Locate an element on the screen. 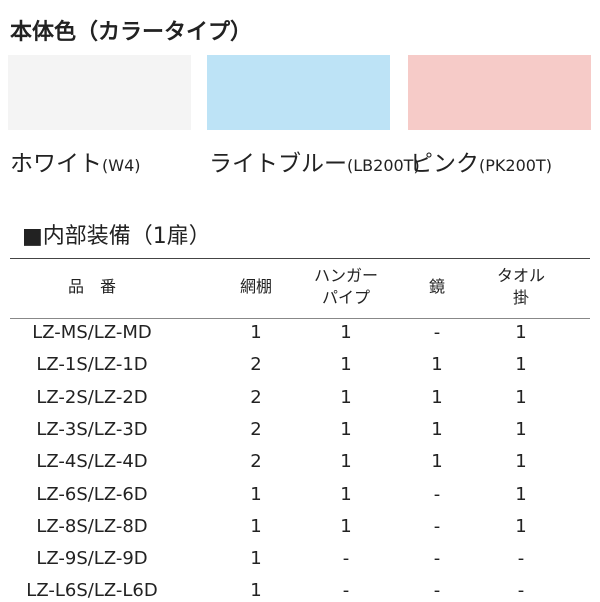 The height and width of the screenshot is (602, 600). header-rule is located at coordinates (300, 318).